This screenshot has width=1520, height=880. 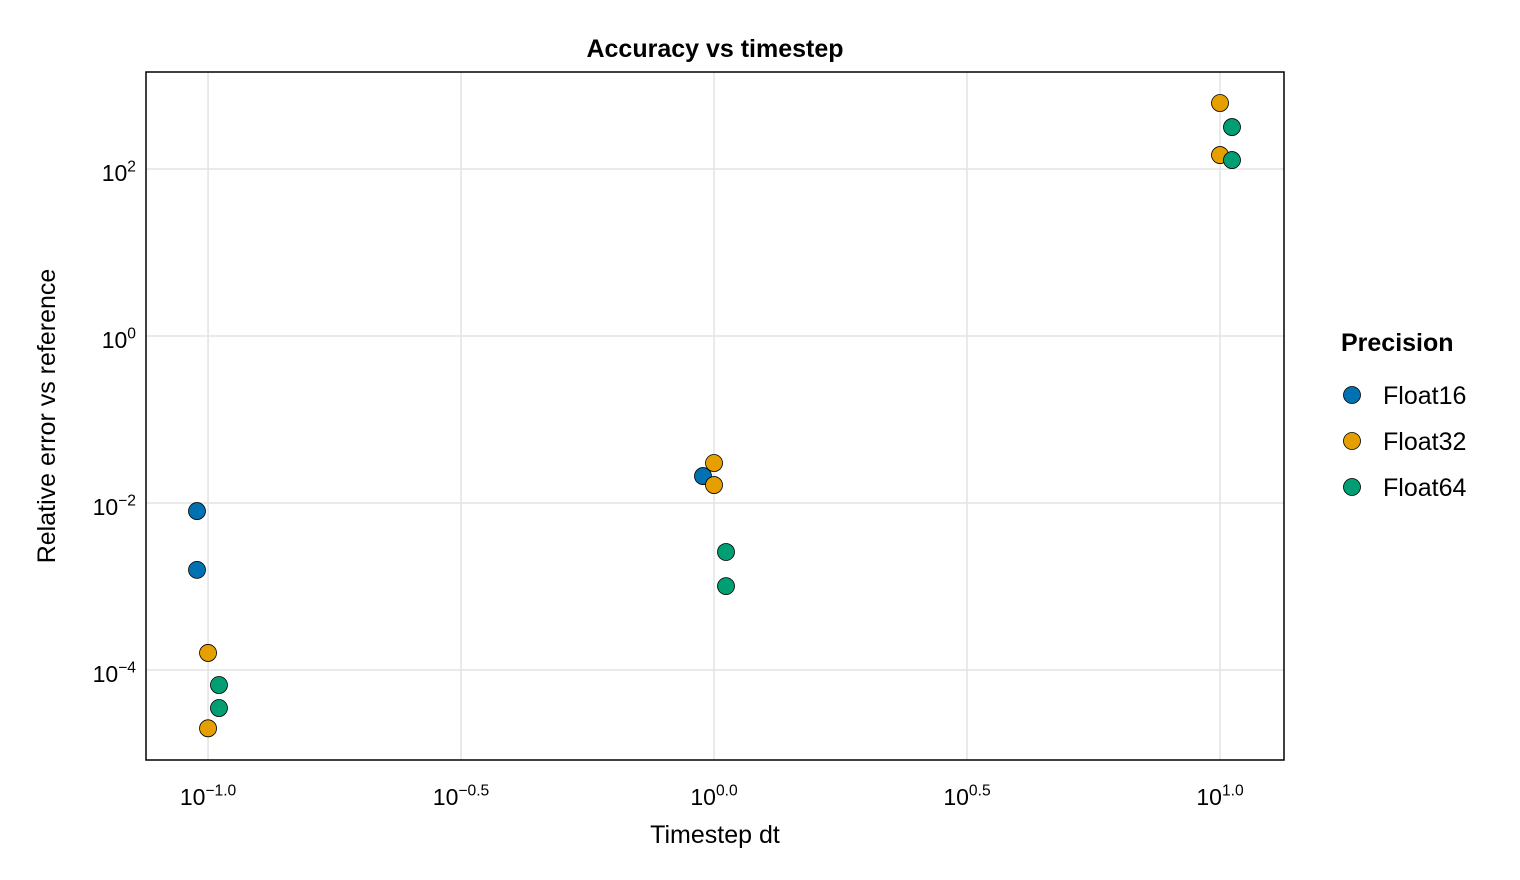 What do you see at coordinates (1424, 396) in the screenshot?
I see `legend-label: Float16` at bounding box center [1424, 396].